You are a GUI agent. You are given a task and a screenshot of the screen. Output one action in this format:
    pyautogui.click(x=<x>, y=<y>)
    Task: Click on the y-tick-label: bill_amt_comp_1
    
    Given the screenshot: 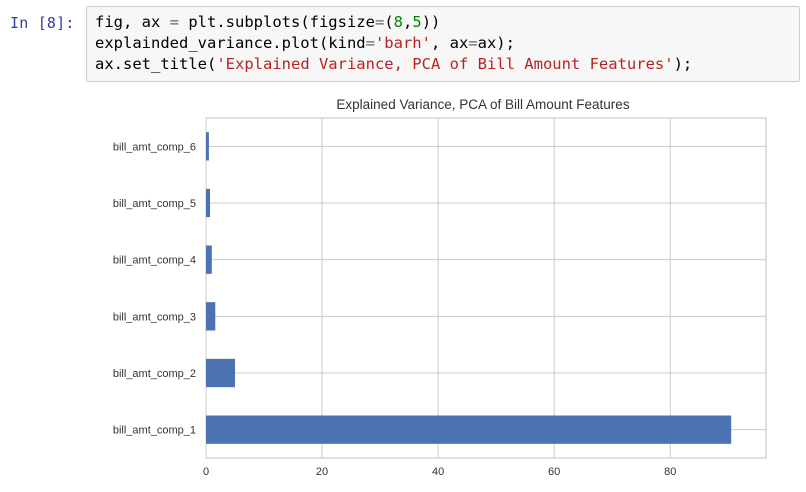 What is the action you would take?
    pyautogui.click(x=154, y=431)
    